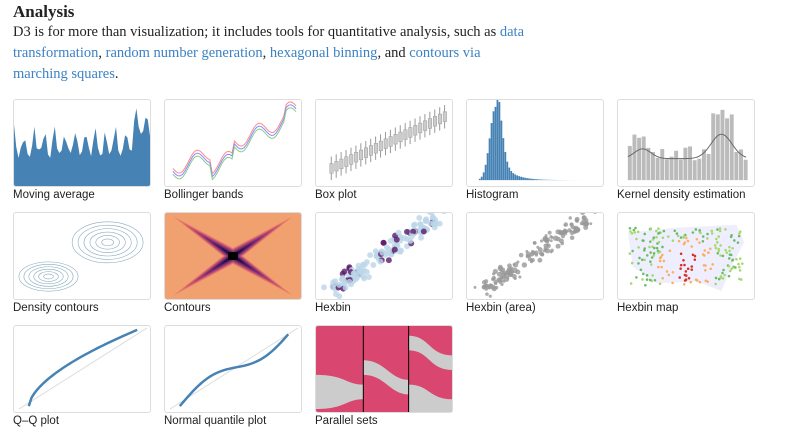 The height and width of the screenshot is (436, 787). I want to click on thumbnail-hexbin-map, so click(686, 256).